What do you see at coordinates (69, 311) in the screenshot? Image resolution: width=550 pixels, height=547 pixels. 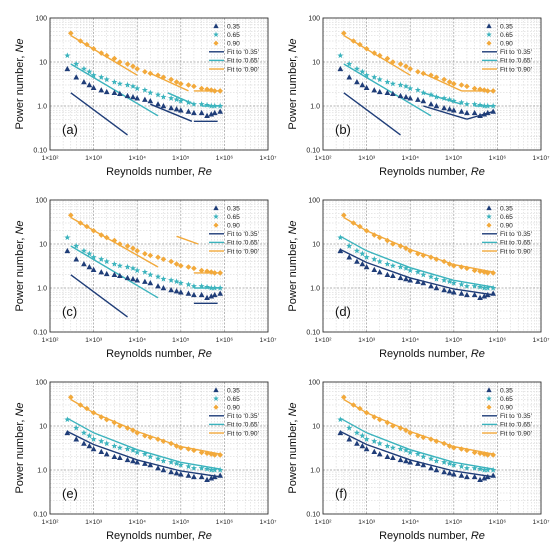 I see `panel-label: (c)` at bounding box center [69, 311].